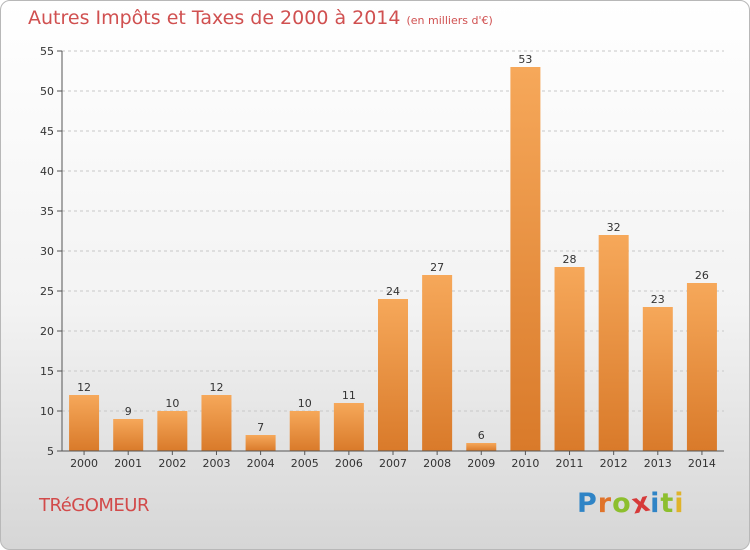  What do you see at coordinates (613, 343) in the screenshot?
I see `bar-2012` at bounding box center [613, 343].